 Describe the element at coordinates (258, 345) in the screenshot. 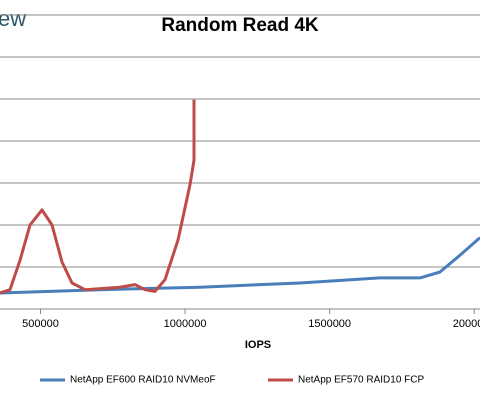

I see `x-axis-label: IOPS` at that location.